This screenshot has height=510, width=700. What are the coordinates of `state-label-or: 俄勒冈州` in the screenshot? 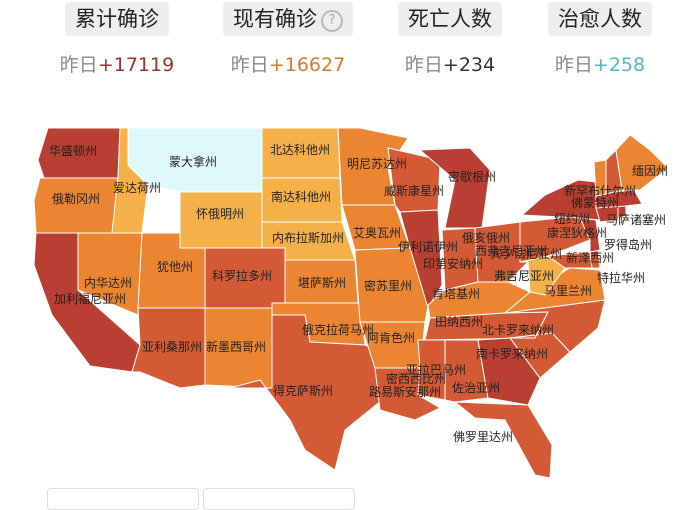 It's located at (76, 199).